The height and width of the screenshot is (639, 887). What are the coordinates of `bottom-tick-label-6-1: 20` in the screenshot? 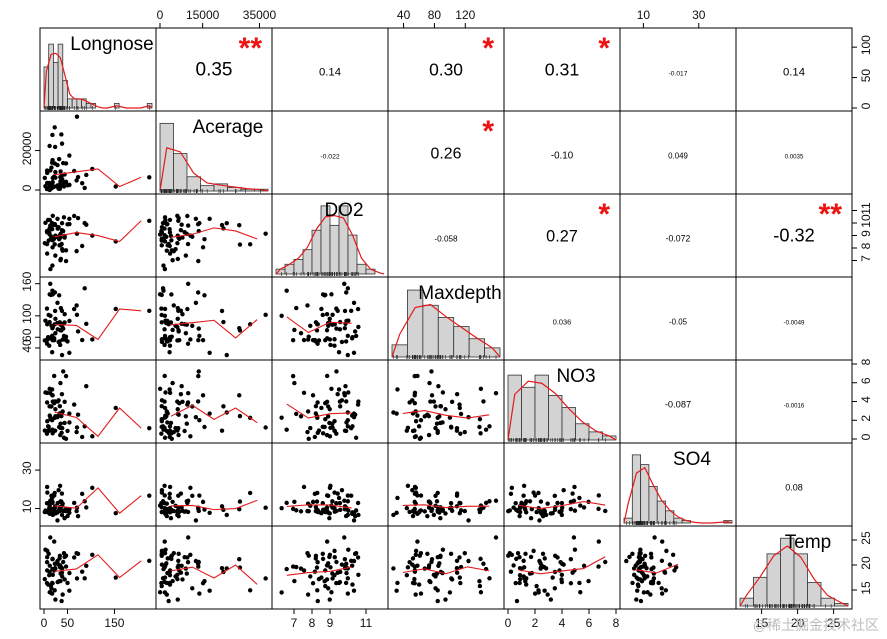 It's located at (798, 623).